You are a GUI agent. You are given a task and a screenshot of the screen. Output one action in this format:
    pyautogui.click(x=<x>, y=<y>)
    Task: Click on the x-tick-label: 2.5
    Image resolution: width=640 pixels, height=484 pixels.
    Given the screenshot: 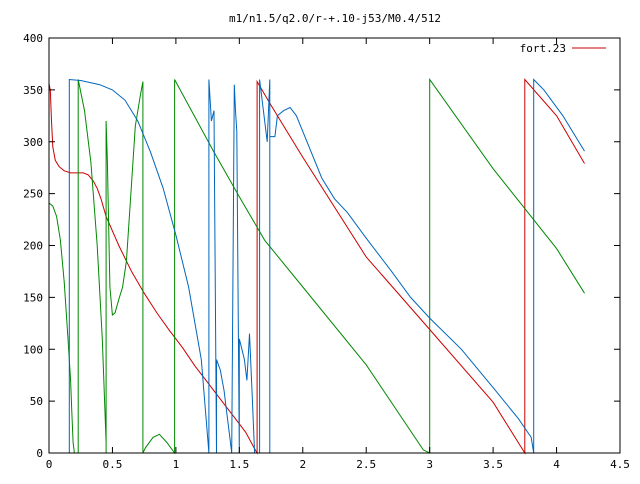 What is the action you would take?
    pyautogui.click(x=366, y=464)
    